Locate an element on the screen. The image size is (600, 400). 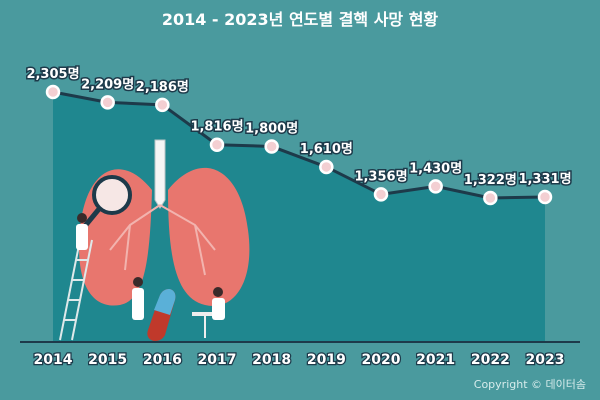
x-tick-label: 2021 is located at coordinates (435, 360).